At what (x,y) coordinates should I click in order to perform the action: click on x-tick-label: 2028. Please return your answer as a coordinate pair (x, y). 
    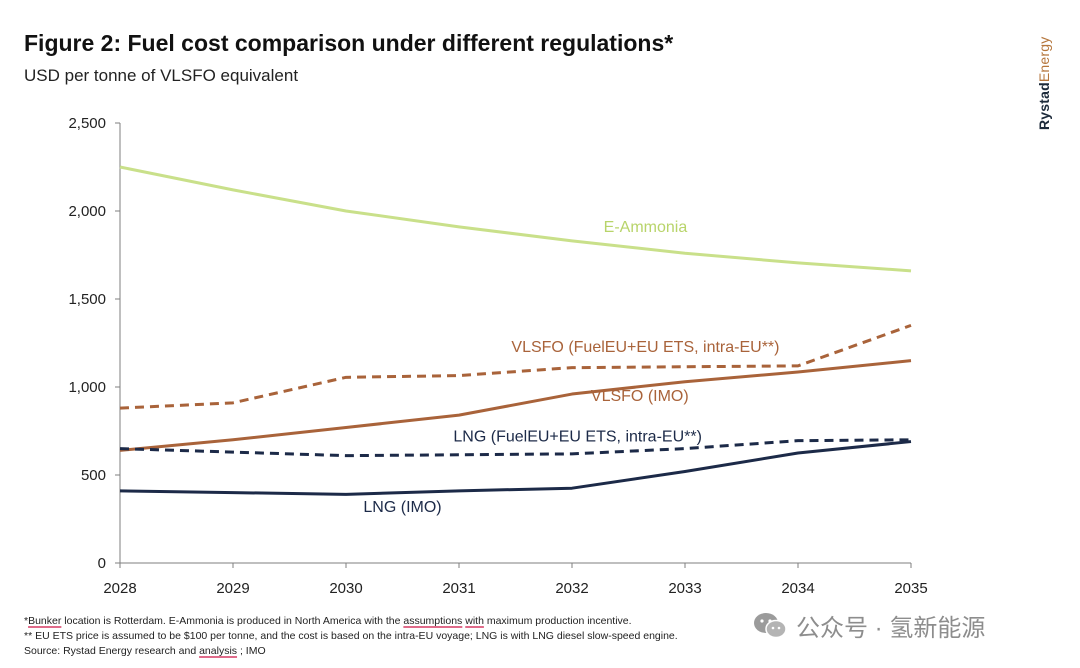
    Looking at the image, I should click on (119, 588).